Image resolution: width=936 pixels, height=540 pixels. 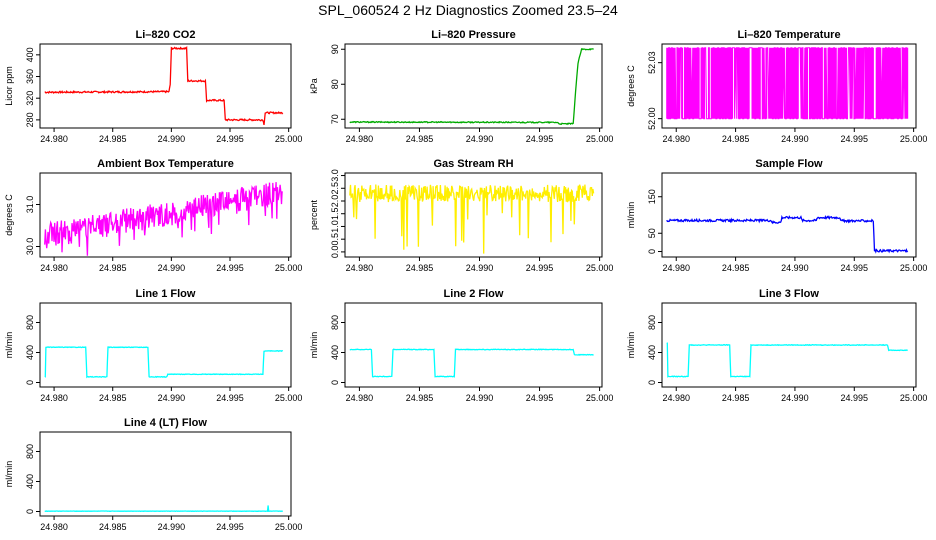 I want to click on panel-title: Gas Stream RH, so click(x=473, y=164).